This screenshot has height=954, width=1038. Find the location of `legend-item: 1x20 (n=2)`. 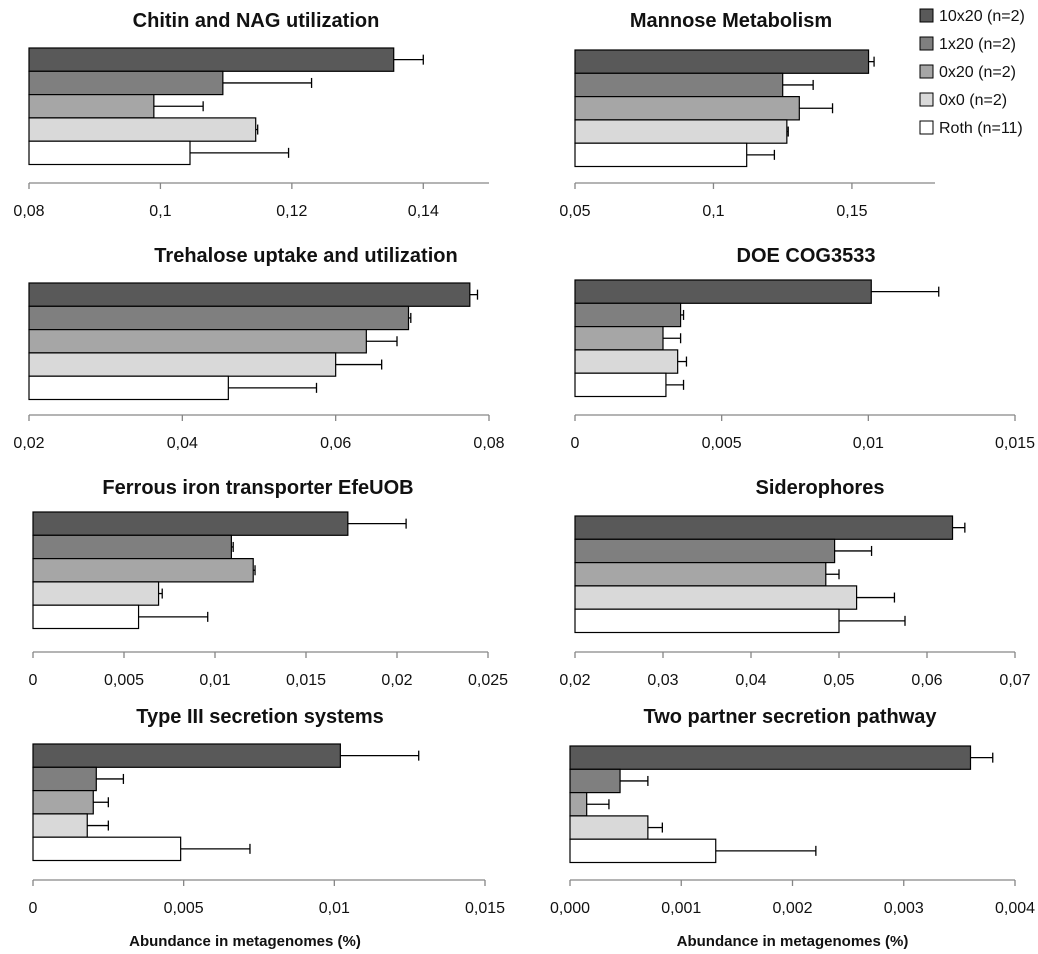

legend-item: 1x20 (n=2) is located at coordinates (967, 44).